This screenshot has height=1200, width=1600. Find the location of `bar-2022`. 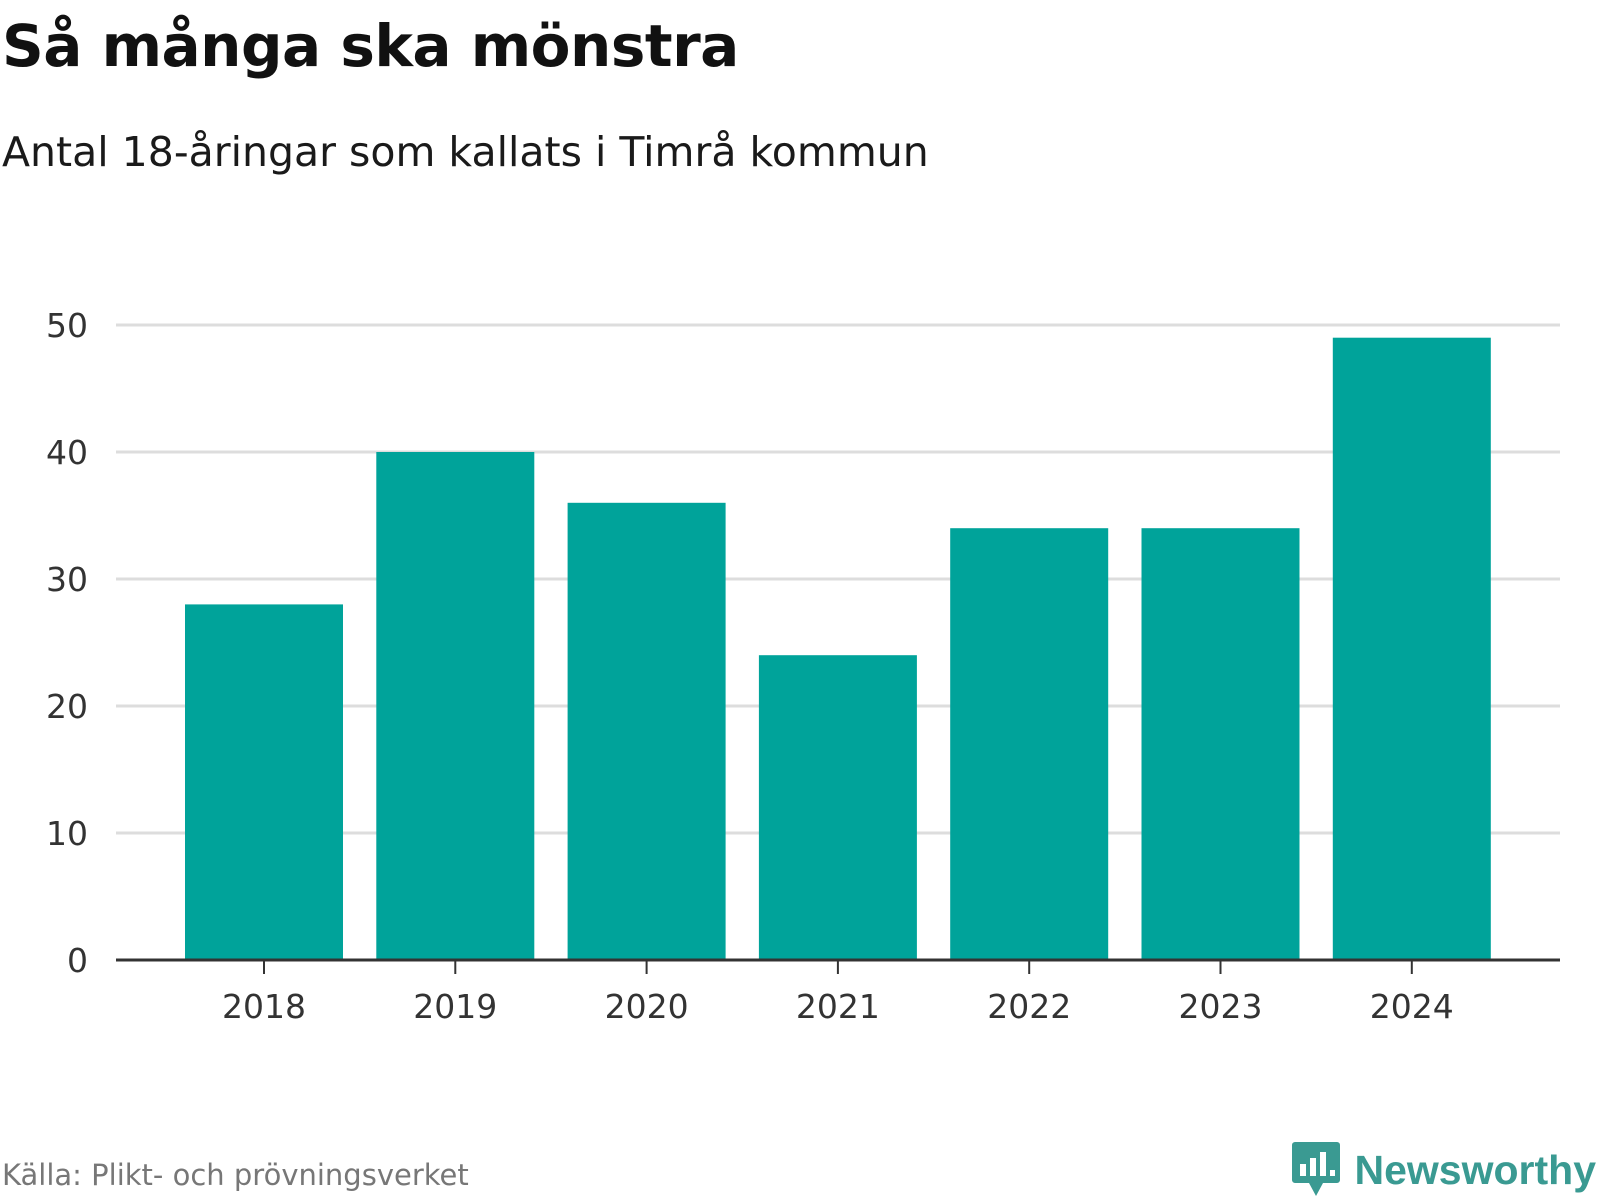

bar-2022 is located at coordinates (1029, 744).